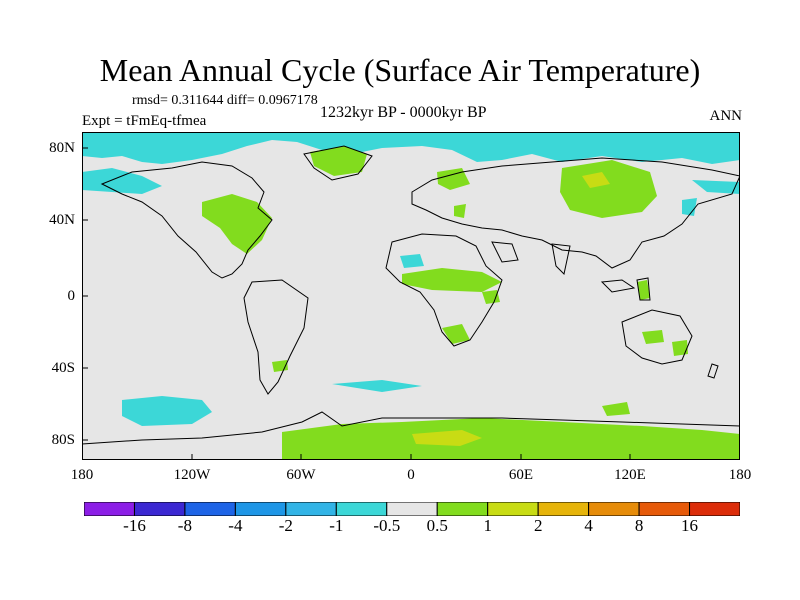 The height and width of the screenshot is (600, 800). I want to click on colorbar-label: 4, so click(588, 525).